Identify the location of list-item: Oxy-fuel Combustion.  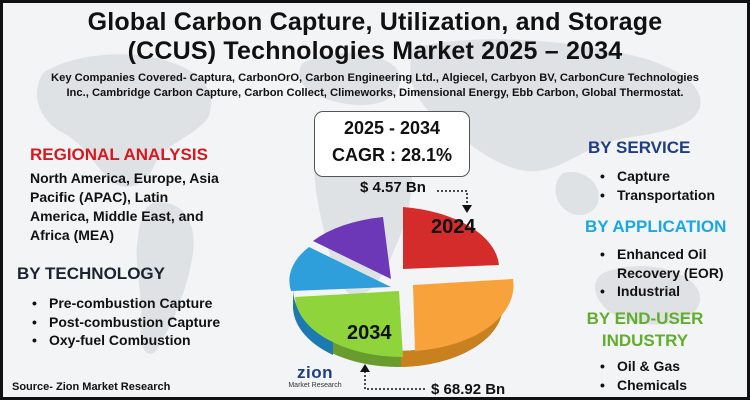
(123, 340).